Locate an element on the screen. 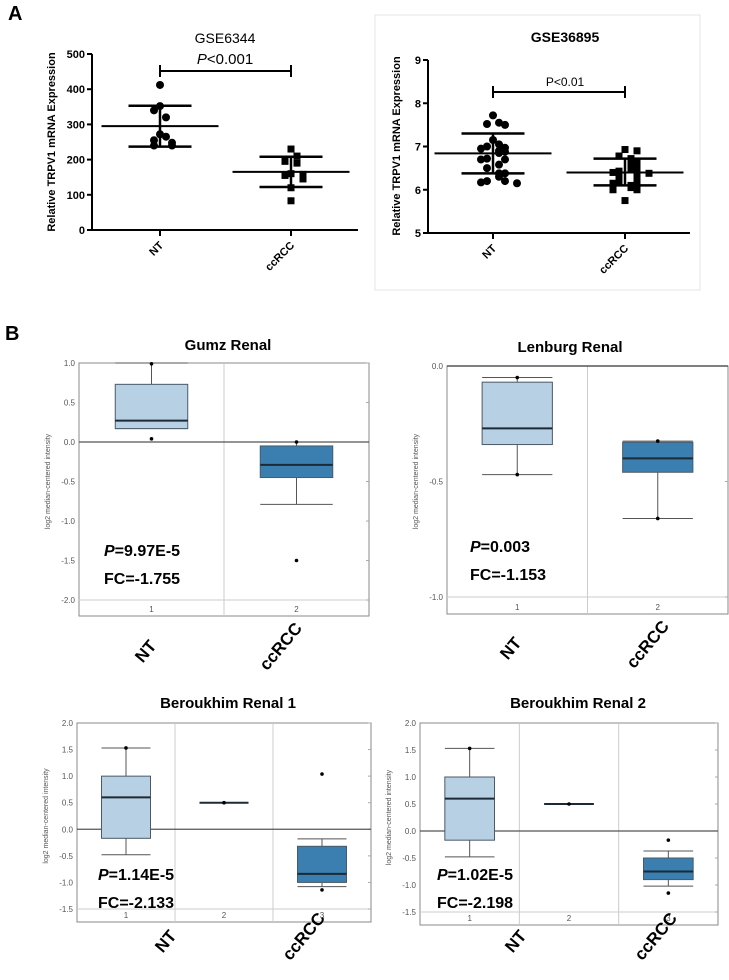  p-text: <0.001 is located at coordinates (230, 59).